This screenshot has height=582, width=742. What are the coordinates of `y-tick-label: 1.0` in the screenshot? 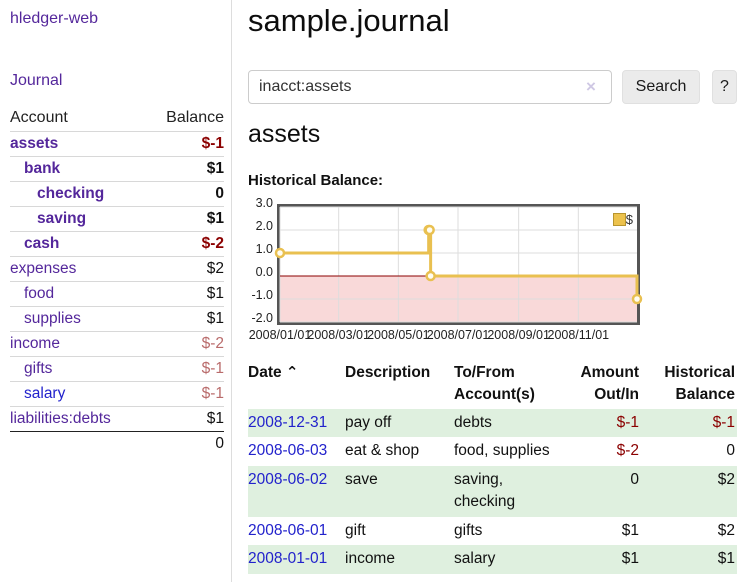 It's located at (264, 249).